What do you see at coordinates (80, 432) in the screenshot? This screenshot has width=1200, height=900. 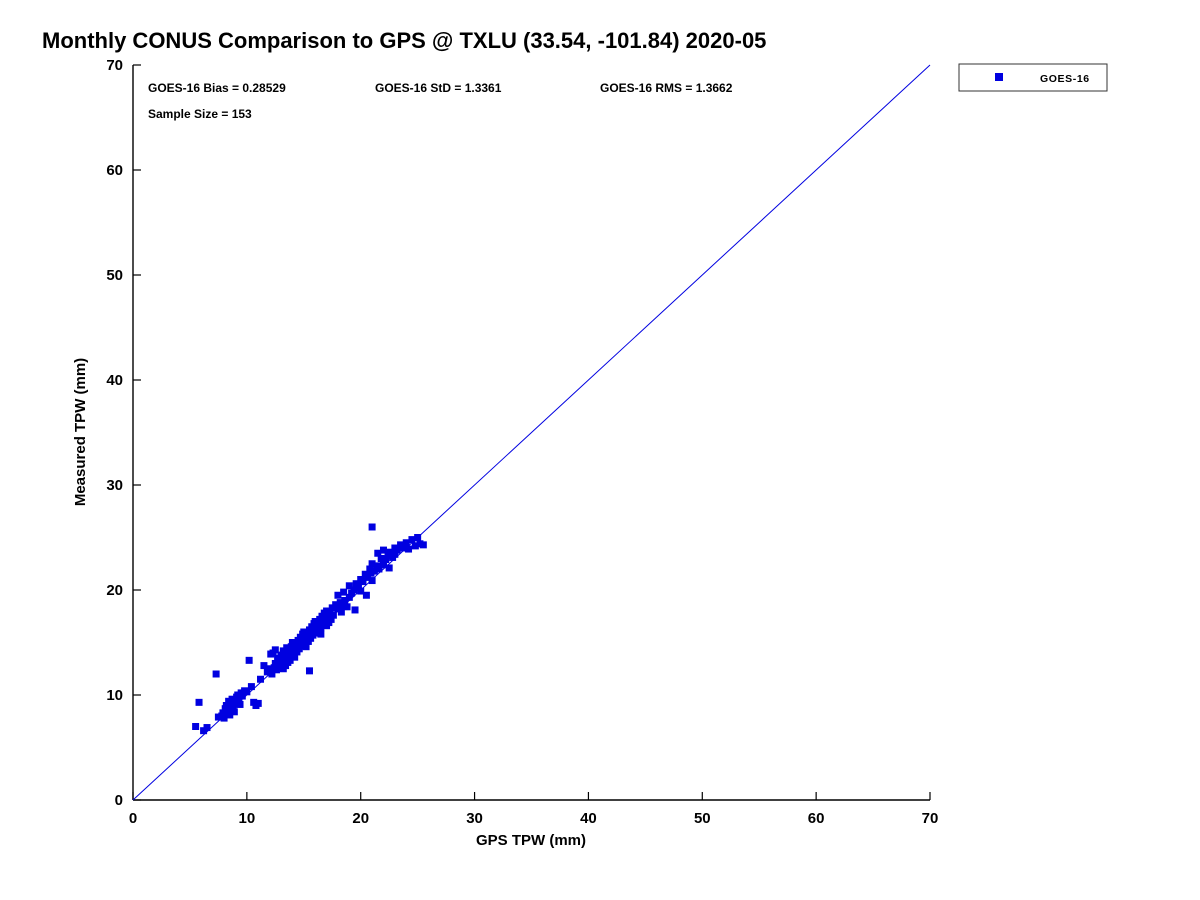 I see `y-axis-label: Measured TPW (mm)` at bounding box center [80, 432].